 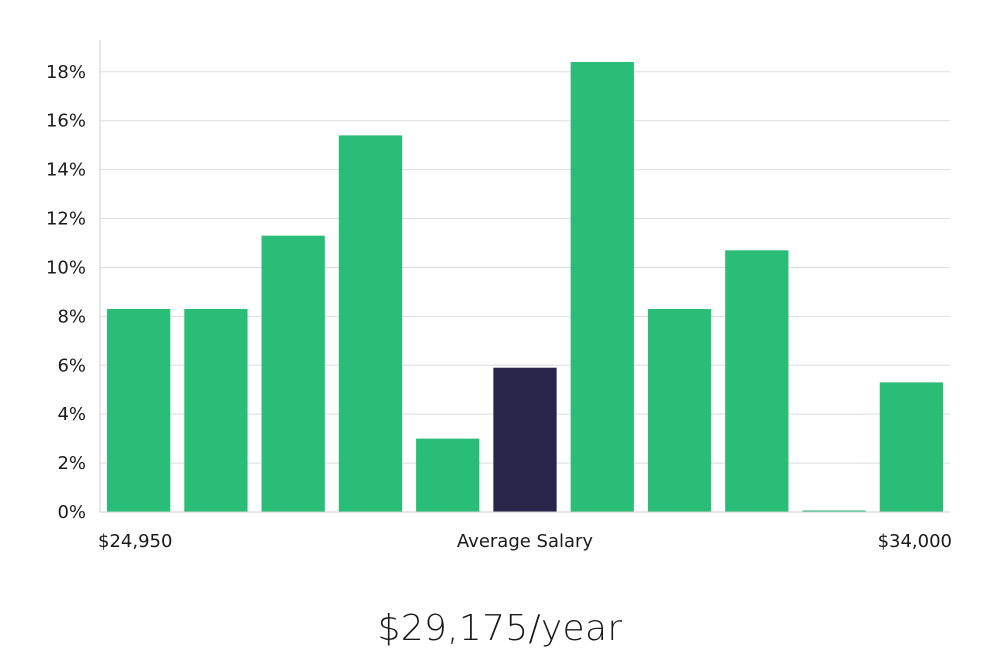 What do you see at coordinates (525, 439) in the screenshot?
I see `bar-highlight` at bounding box center [525, 439].